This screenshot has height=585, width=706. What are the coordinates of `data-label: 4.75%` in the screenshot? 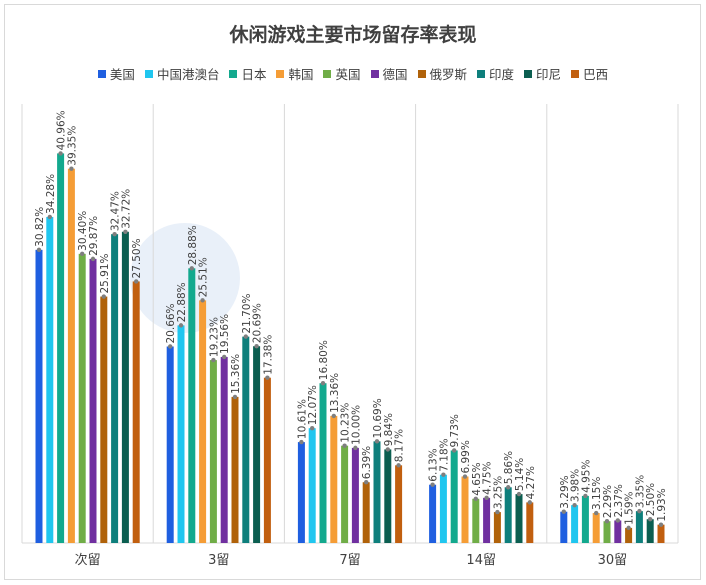 It's located at (488, 477).